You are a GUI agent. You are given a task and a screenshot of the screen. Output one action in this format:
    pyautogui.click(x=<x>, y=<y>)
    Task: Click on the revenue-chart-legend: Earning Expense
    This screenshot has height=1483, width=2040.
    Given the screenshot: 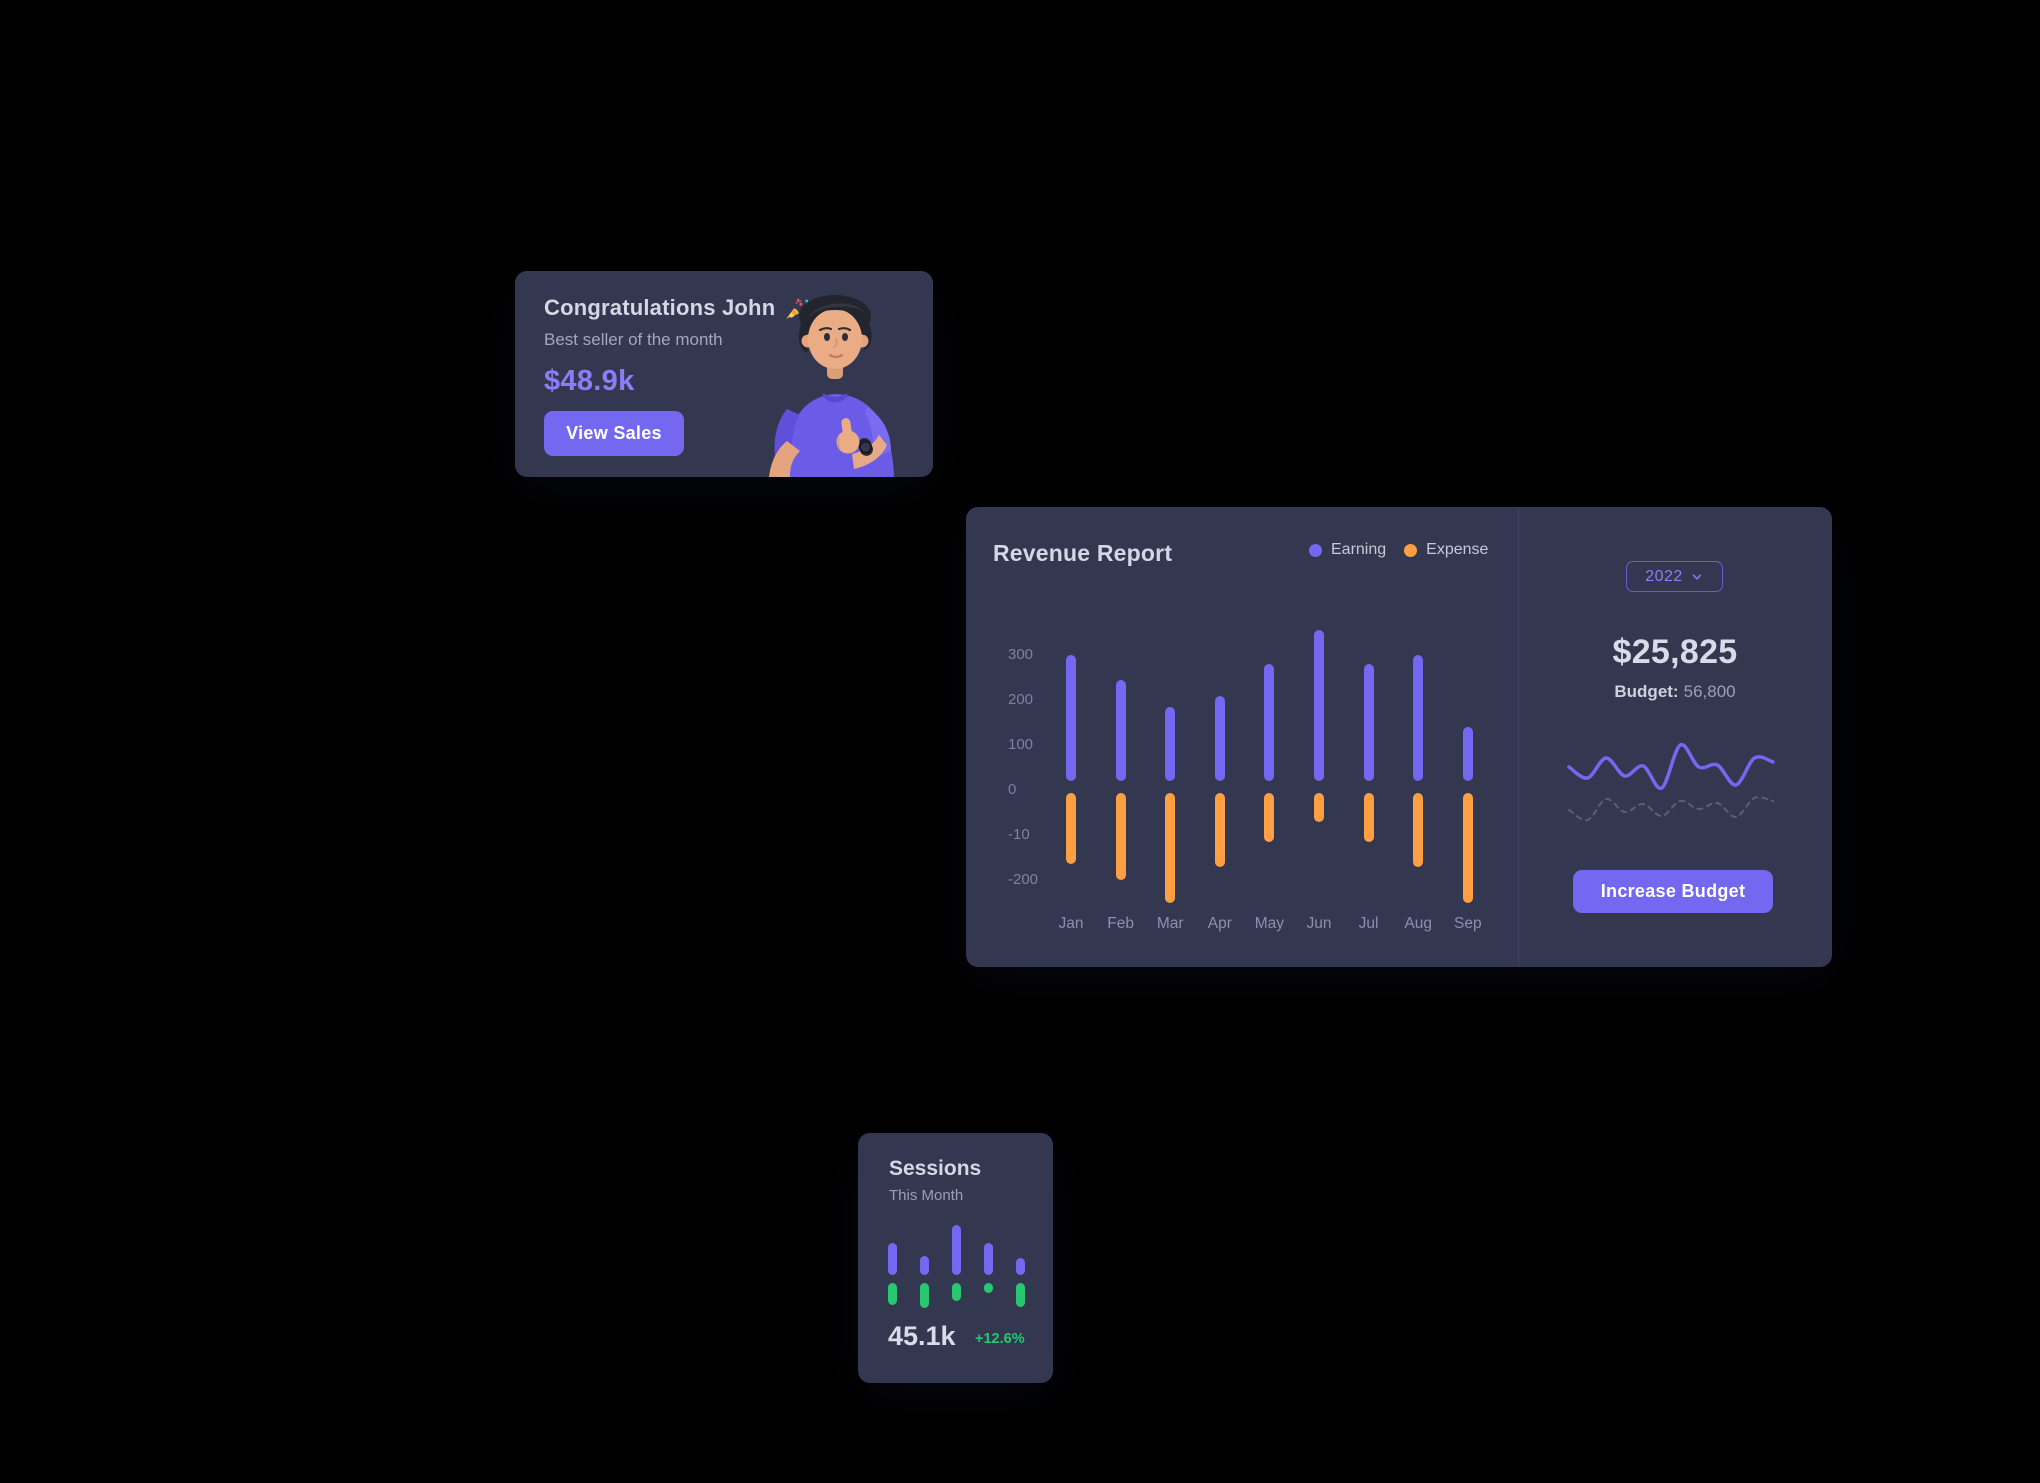 What is the action you would take?
    pyautogui.click(x=1398, y=550)
    